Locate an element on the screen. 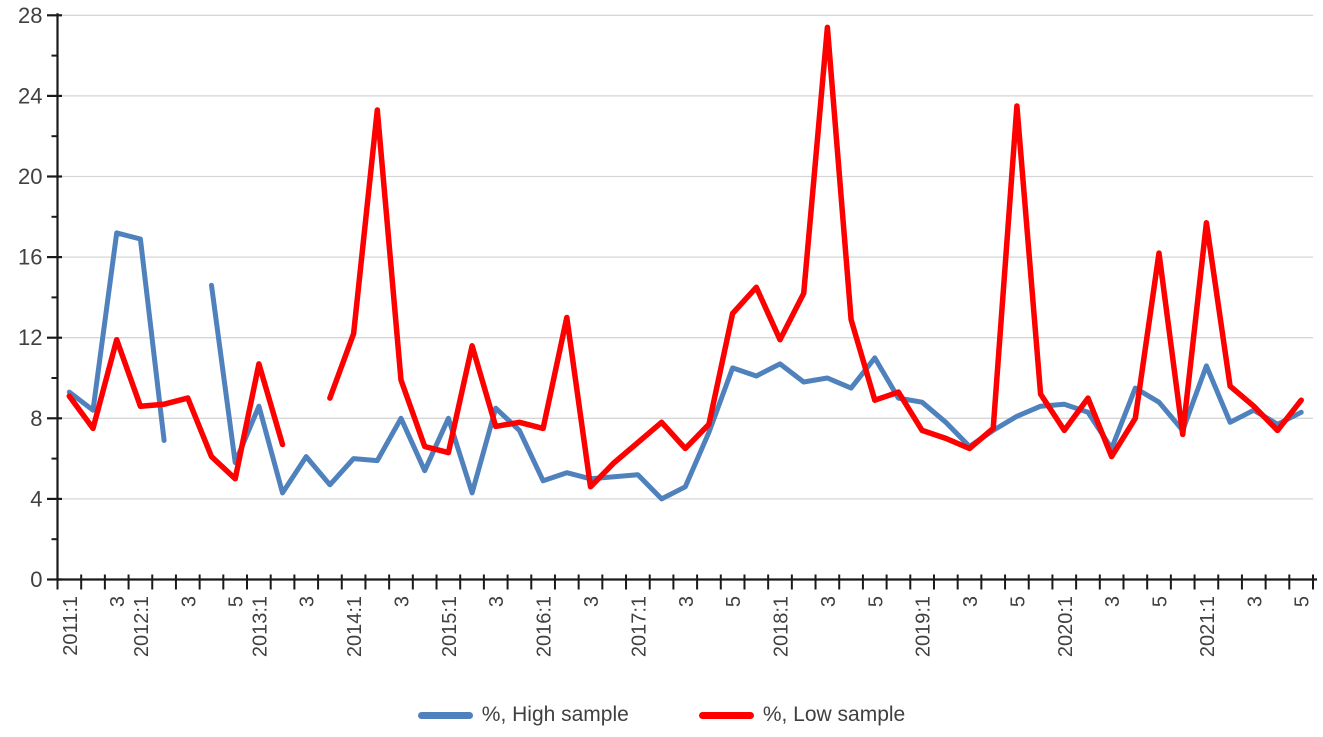 The height and width of the screenshot is (737, 1323). y-tick-label: 24 is located at coordinates (30, 95).